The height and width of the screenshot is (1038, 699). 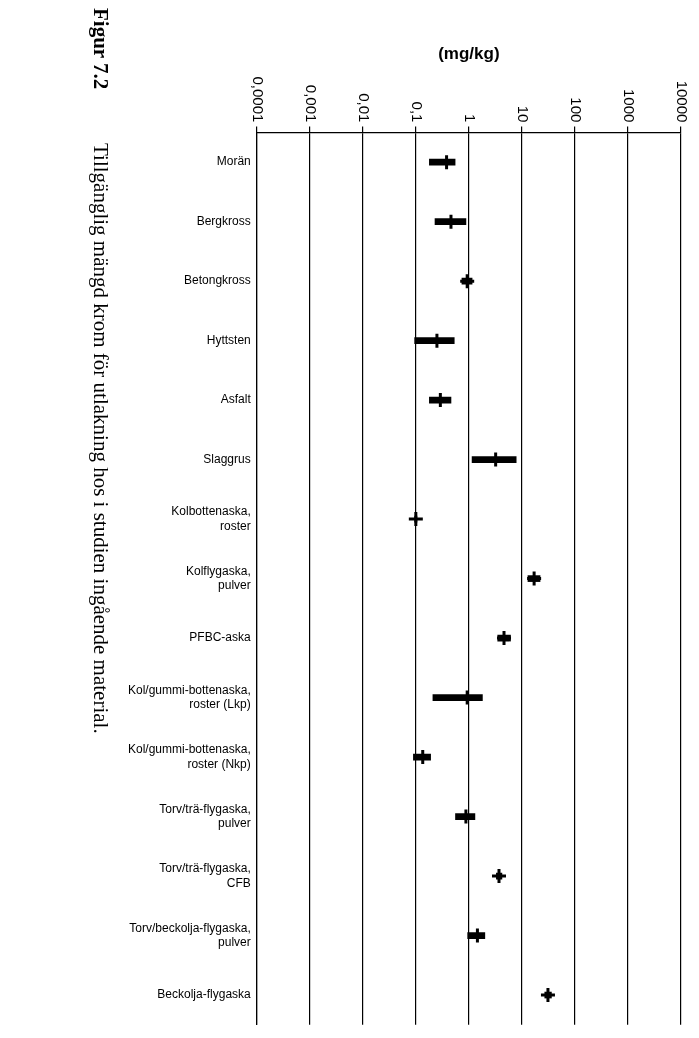 What do you see at coordinates (189, 697) in the screenshot?
I see `y-tick-label: Kol/gummi-bottenaska, roster (Lkp)` at bounding box center [189, 697].